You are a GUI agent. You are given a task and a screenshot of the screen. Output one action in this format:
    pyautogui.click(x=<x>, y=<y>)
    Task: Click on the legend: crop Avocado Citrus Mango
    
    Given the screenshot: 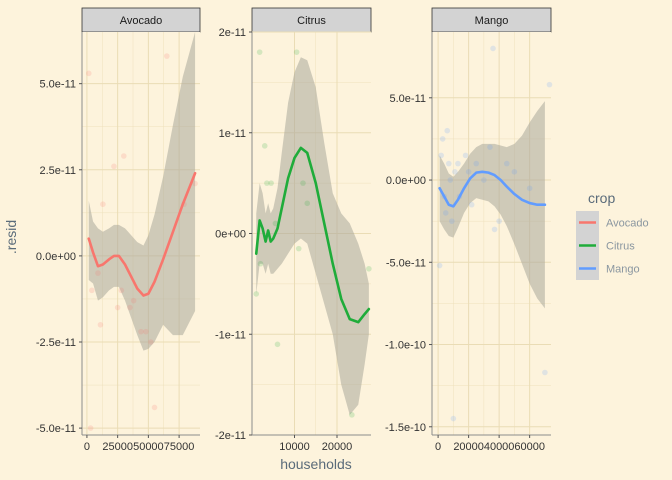 What is the action you would take?
    pyautogui.click(x=612, y=235)
    